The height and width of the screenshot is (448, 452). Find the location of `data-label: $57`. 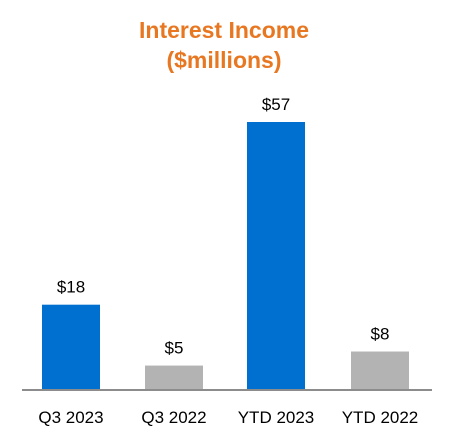

data-label: $57 is located at coordinates (276, 104).